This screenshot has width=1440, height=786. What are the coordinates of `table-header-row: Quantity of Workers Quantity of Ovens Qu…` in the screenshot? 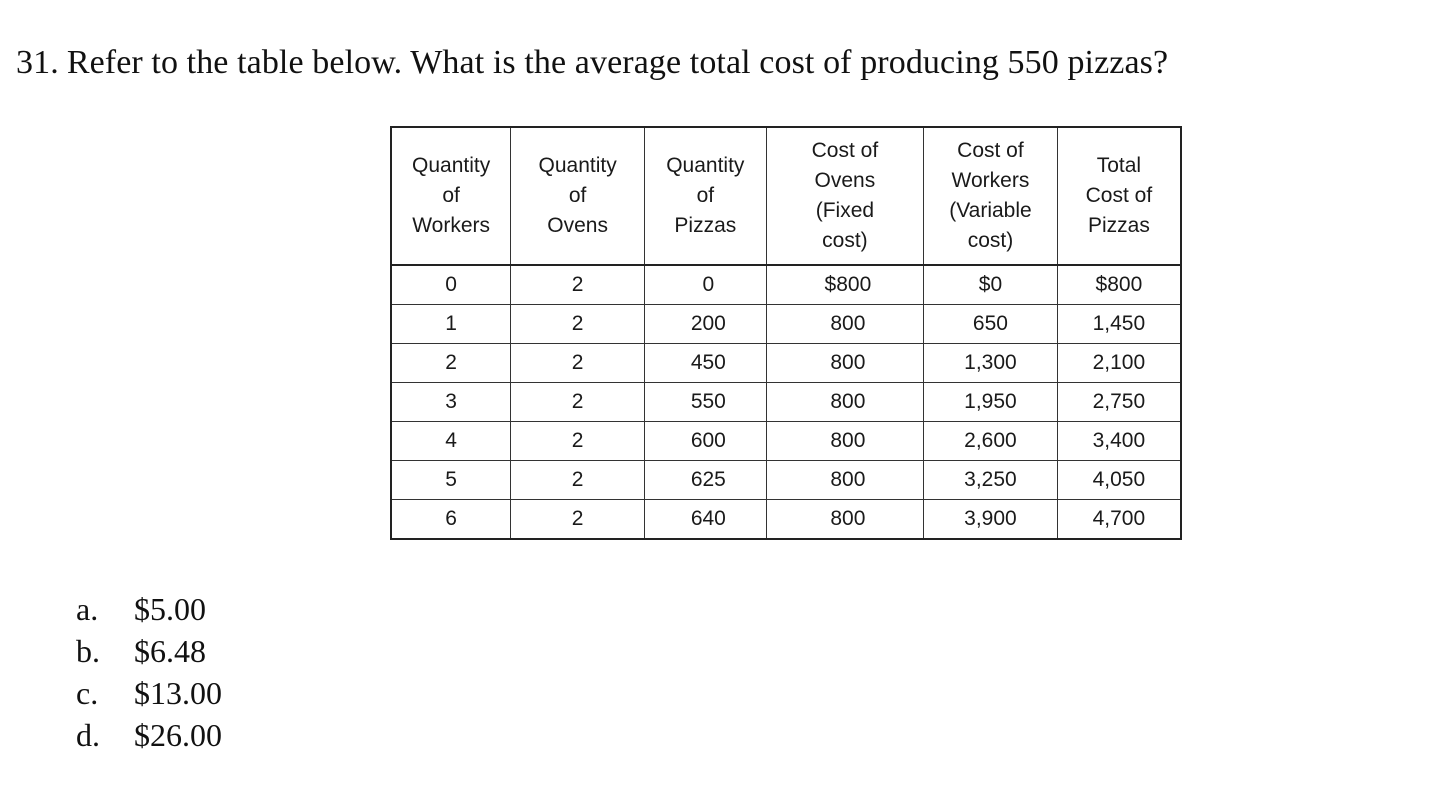 It's located at (786, 196).